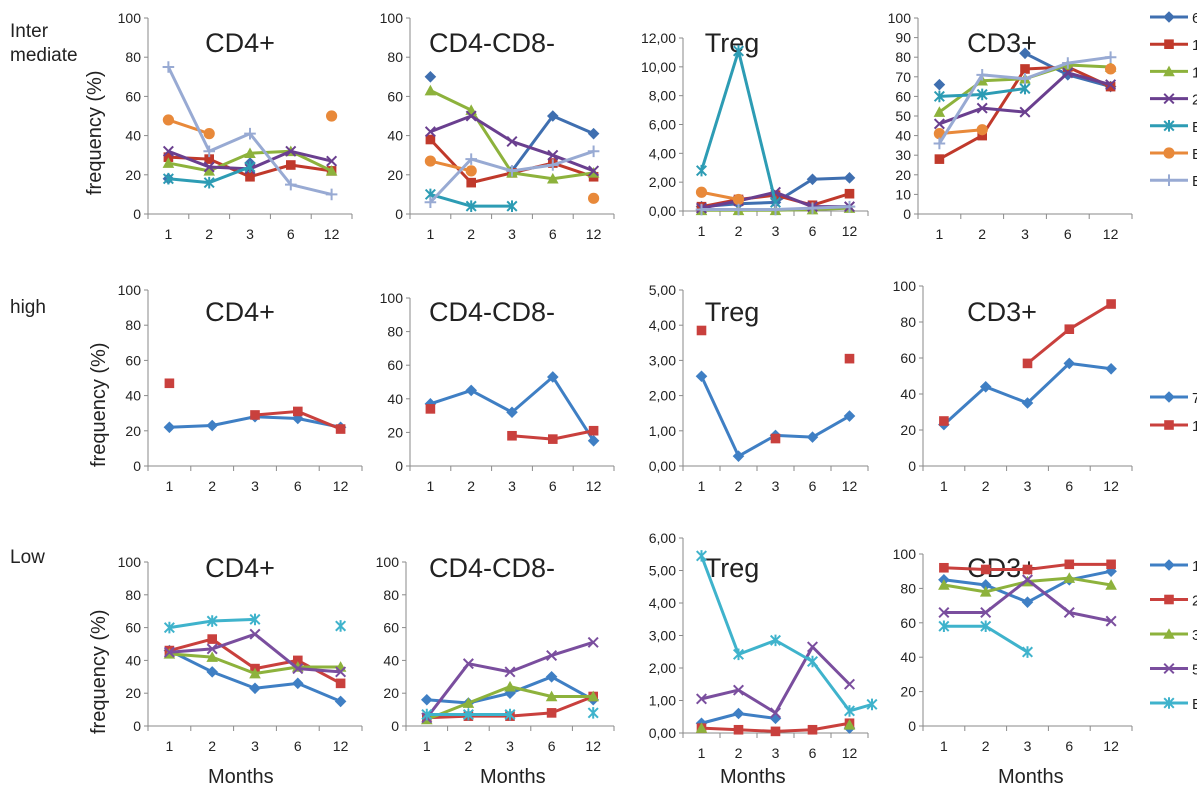 This screenshot has width=1197, height=793. I want to click on y-tick-label: 50, so click(903, 116).